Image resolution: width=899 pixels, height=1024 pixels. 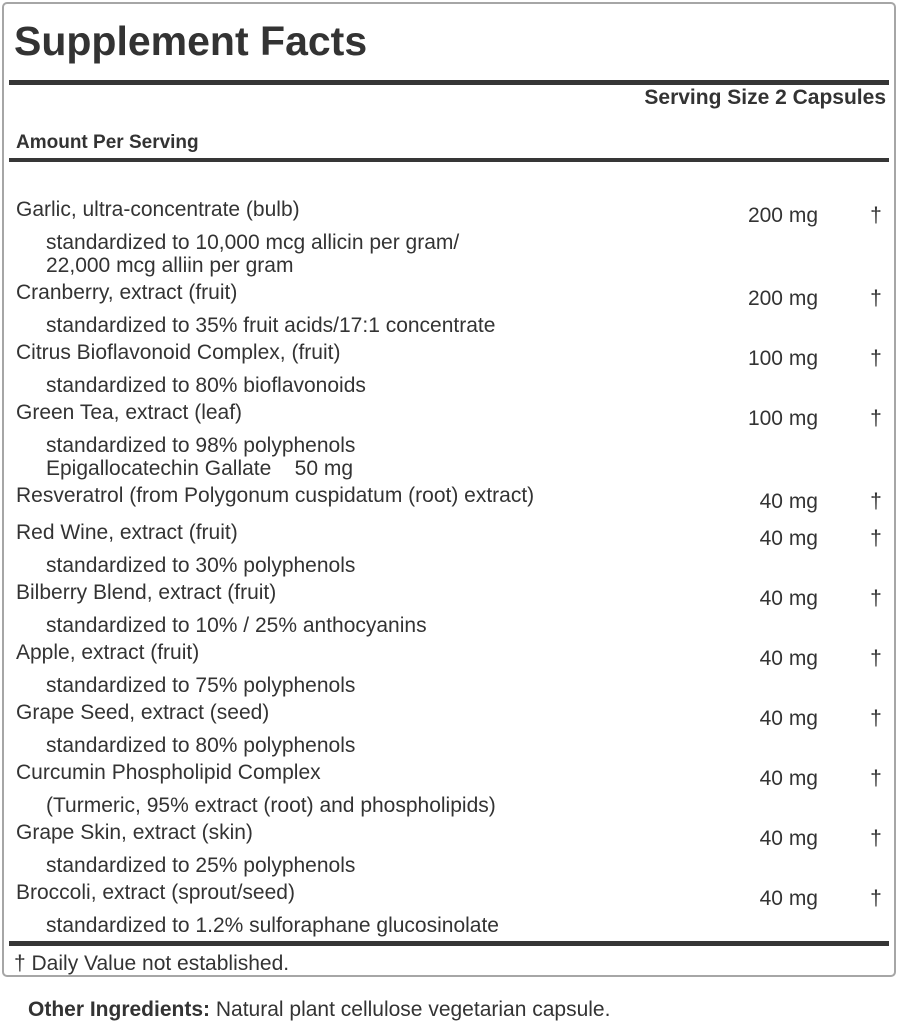 What do you see at coordinates (449, 835) in the screenshot?
I see `ingredient-main-line: Grape Skin, extract (skin) 40 mg †` at bounding box center [449, 835].